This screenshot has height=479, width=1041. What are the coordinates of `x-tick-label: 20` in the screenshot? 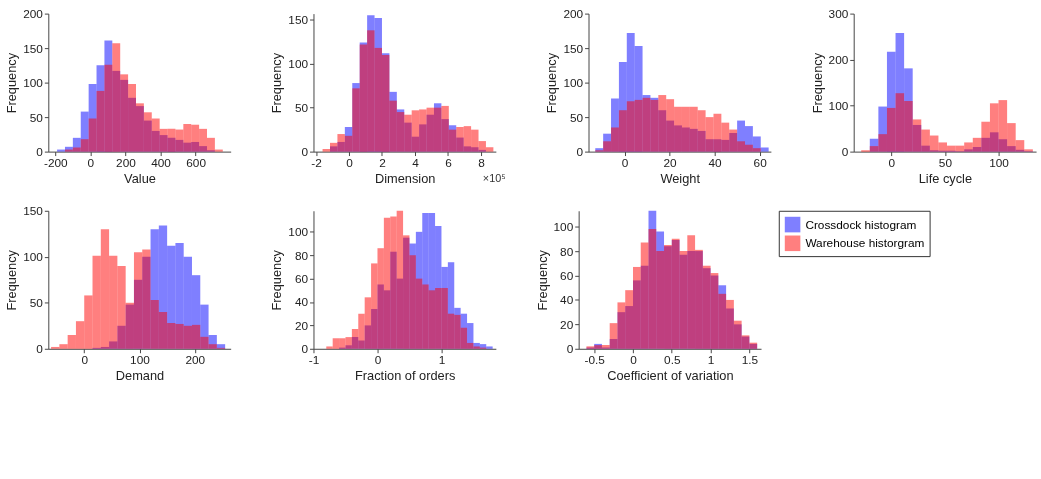 It's located at (670, 162).